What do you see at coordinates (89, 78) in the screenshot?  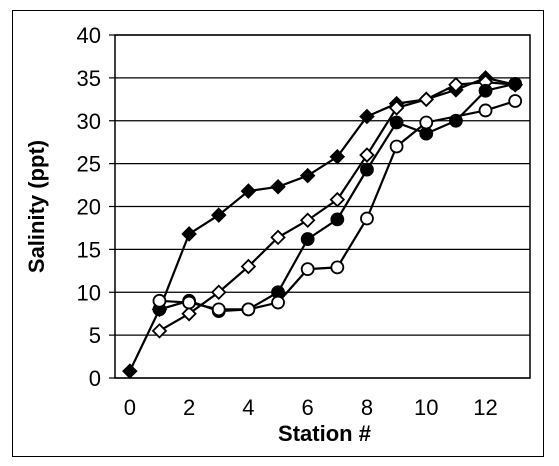 I see `tick-label-y-35: 35` at bounding box center [89, 78].